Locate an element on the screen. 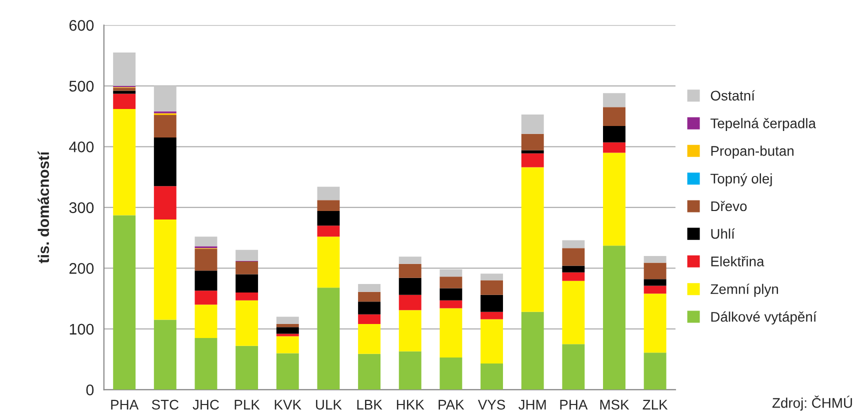  y-tick-label: 600 is located at coordinates (81, 25).